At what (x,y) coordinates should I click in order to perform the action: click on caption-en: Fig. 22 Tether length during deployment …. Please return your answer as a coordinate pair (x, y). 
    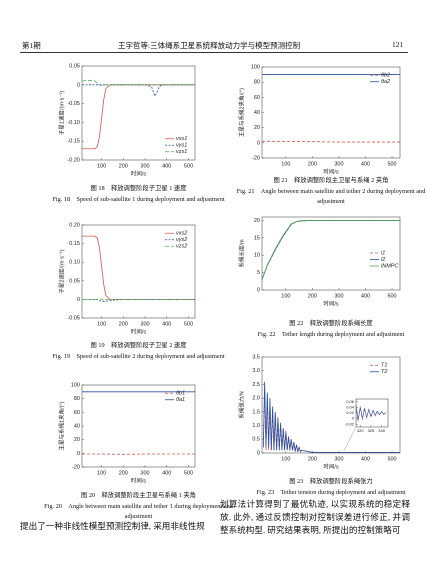
    Looking at the image, I should click on (331, 334).